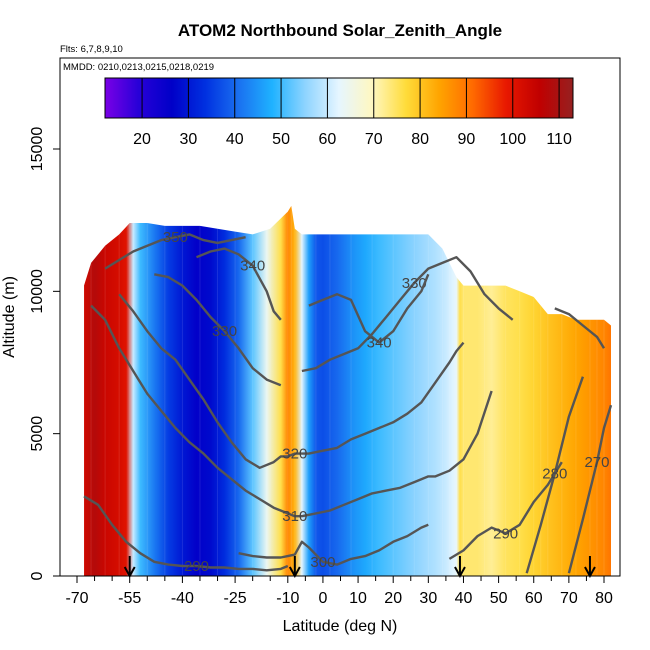 Image resolution: width=650 pixels, height=650 pixels. What do you see at coordinates (182, 598) in the screenshot?
I see `x-tick-label: -40` at bounding box center [182, 598].